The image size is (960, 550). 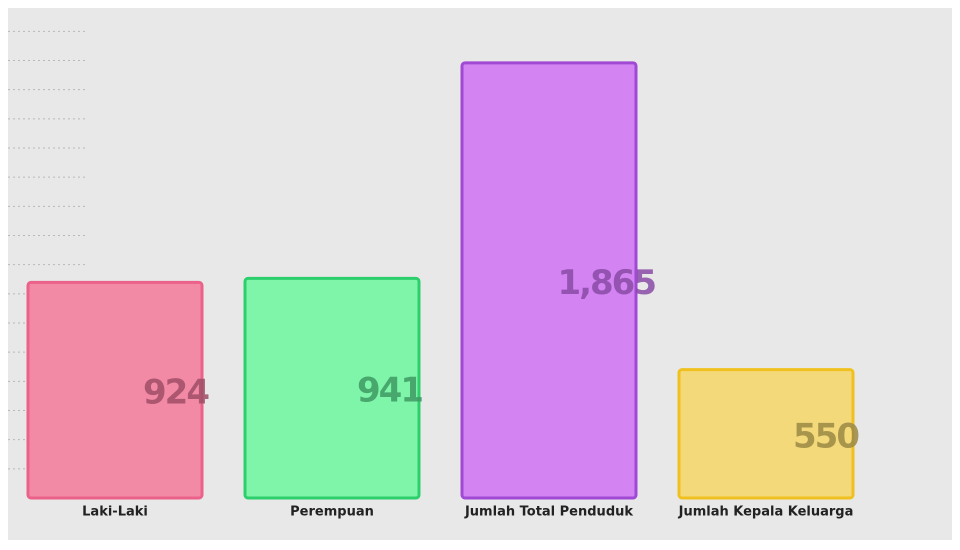 I want to click on value-label: 550, so click(x=826, y=436).